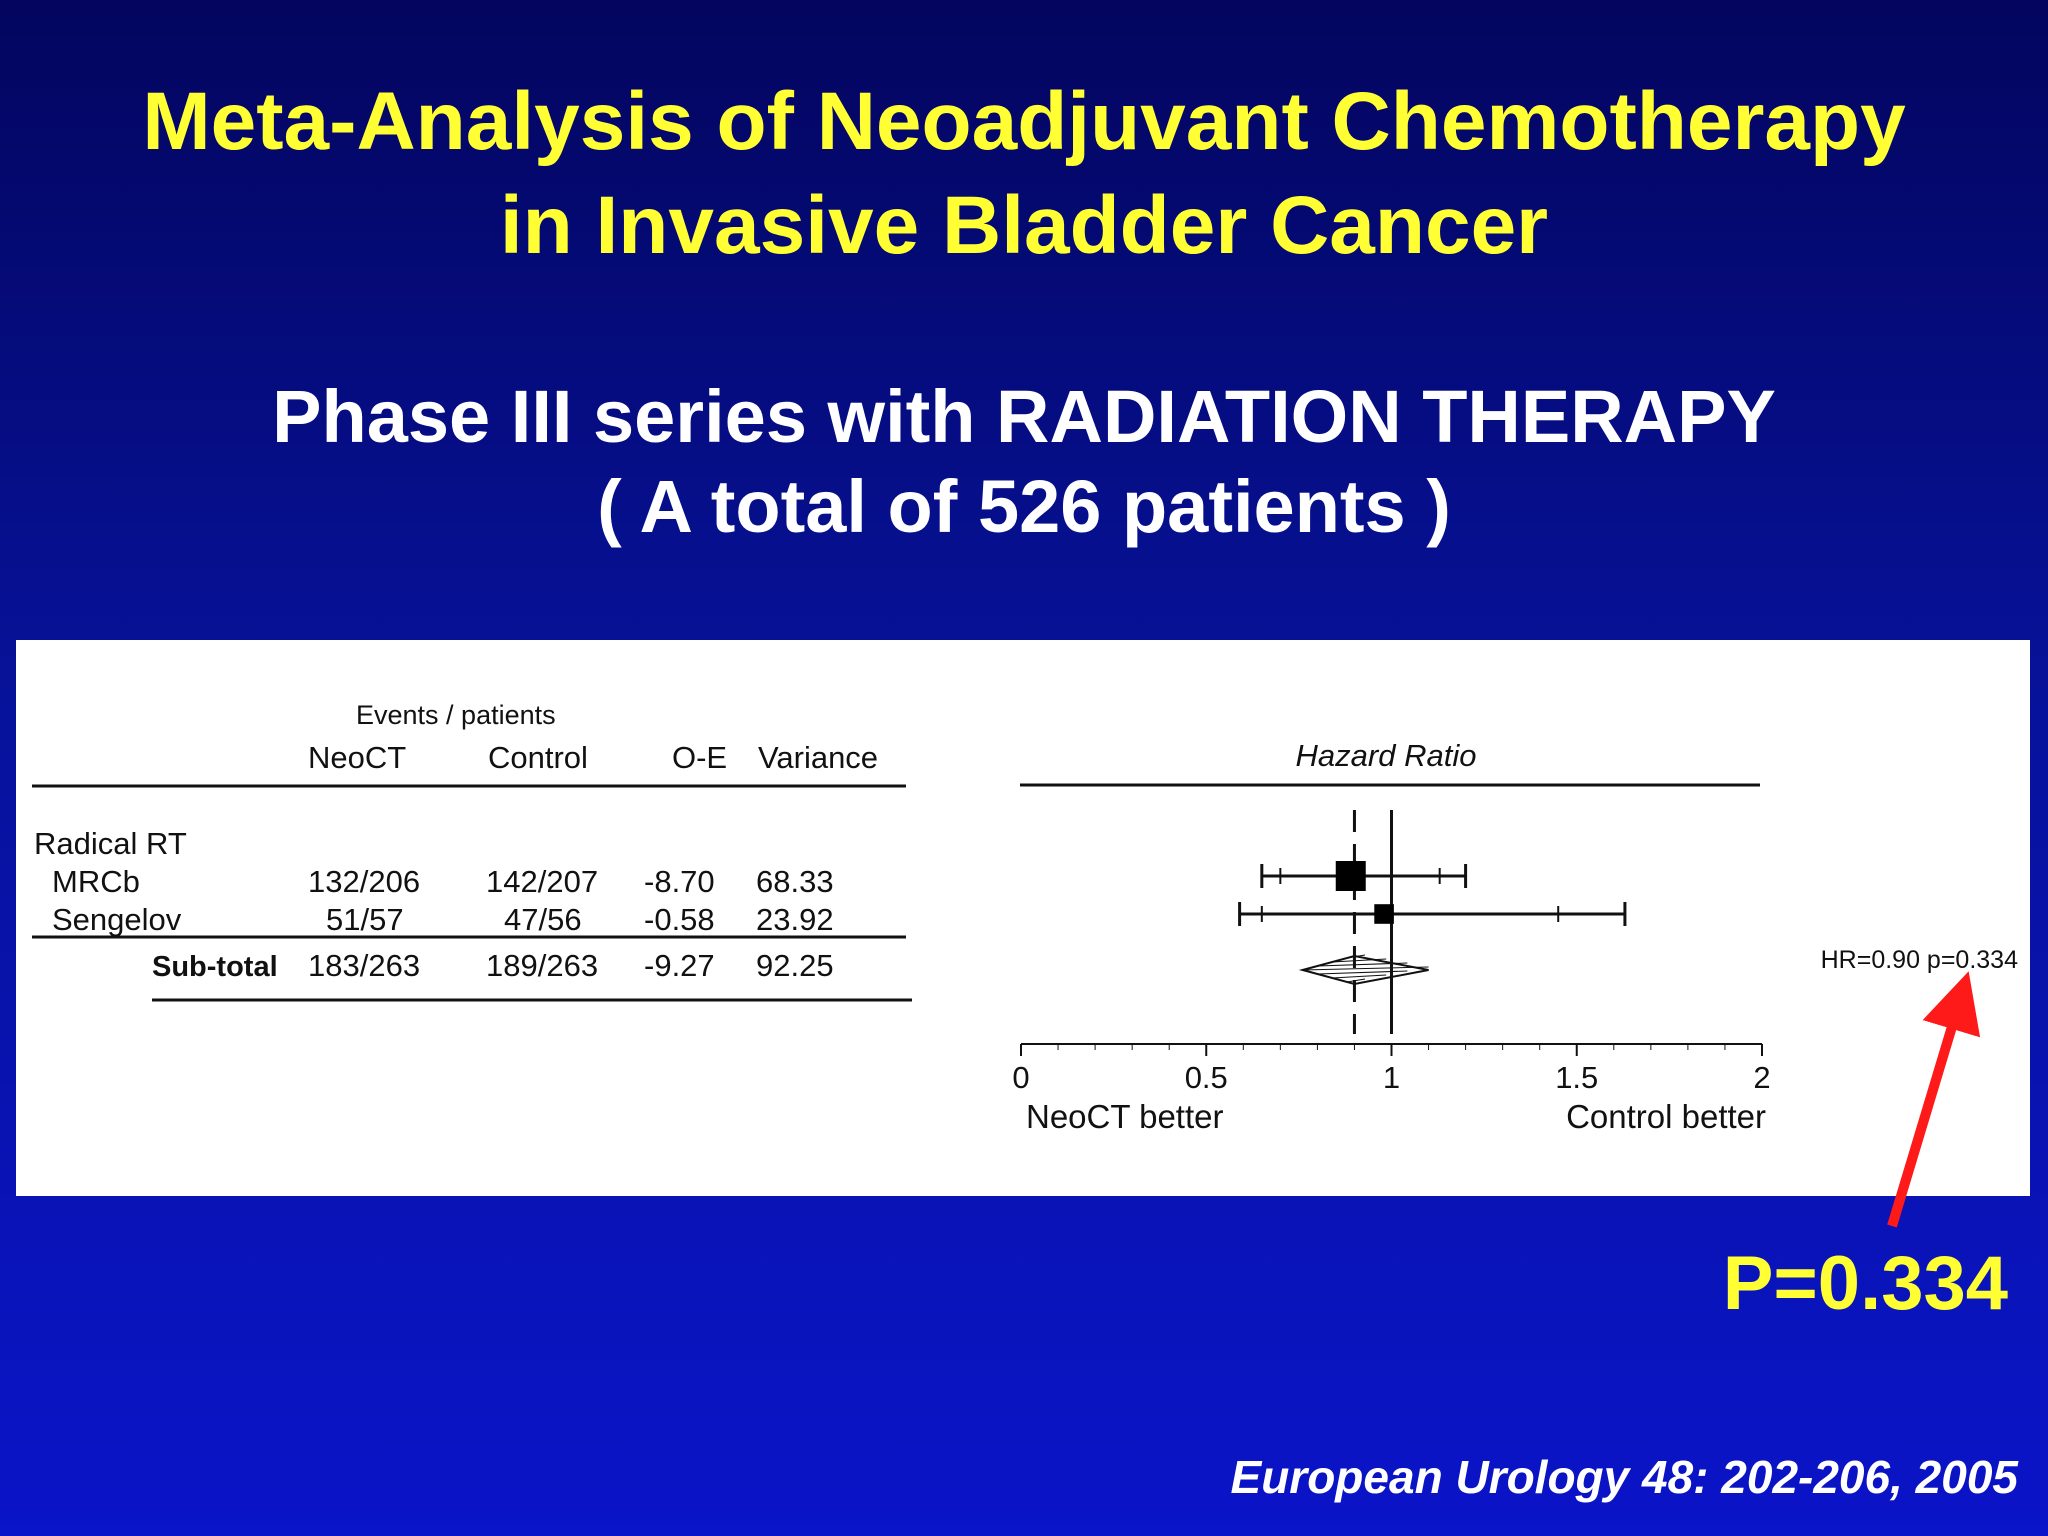  I want to click on col-header-variance: Variance, so click(818, 757).